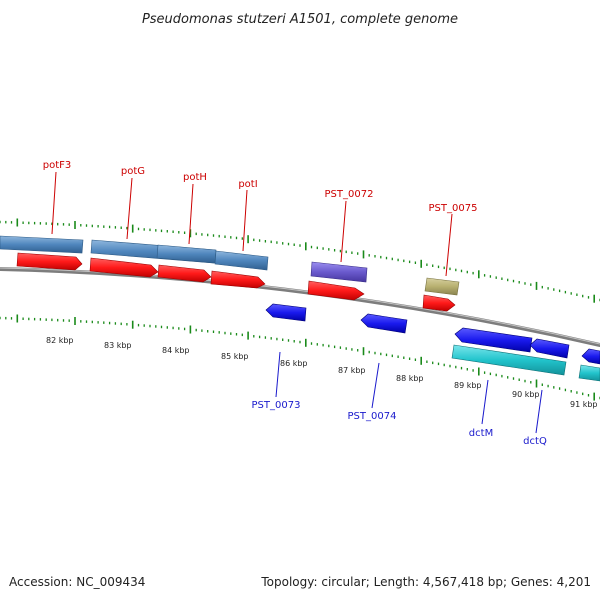  Describe the element at coordinates (539, 411) in the screenshot. I see `leader-line-dctQ` at that location.